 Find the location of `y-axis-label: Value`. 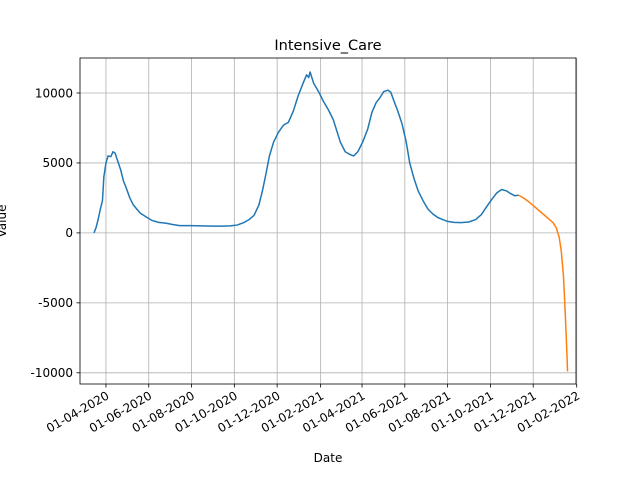

y-axis-label: Value is located at coordinates (4, 221).